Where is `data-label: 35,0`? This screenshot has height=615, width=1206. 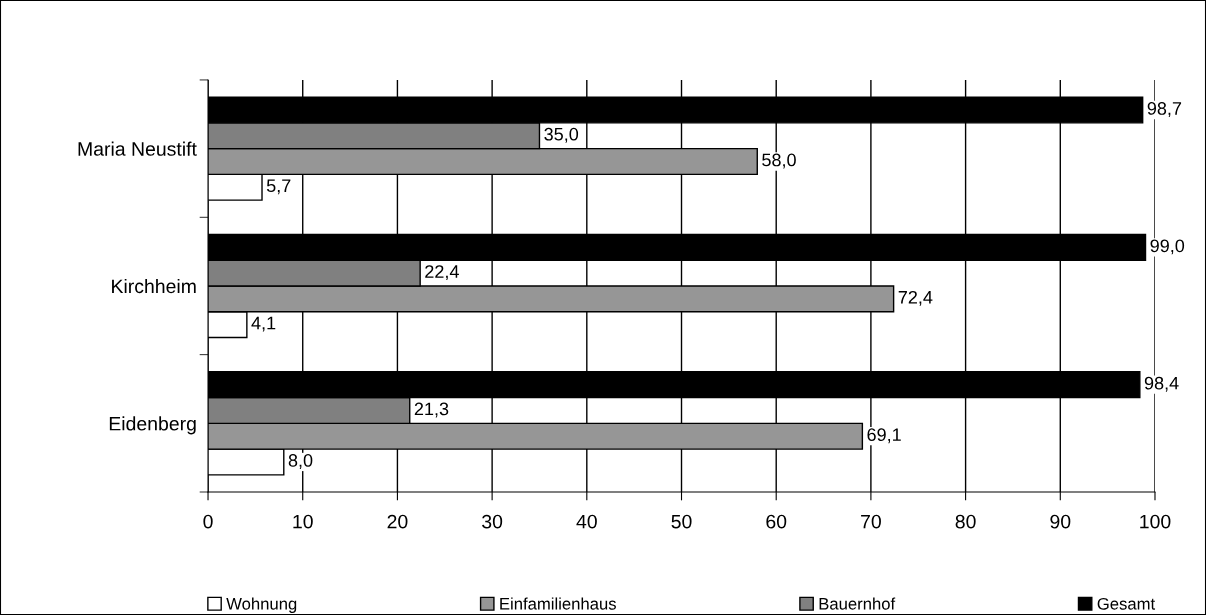
data-label: 35,0 is located at coordinates (561, 135).